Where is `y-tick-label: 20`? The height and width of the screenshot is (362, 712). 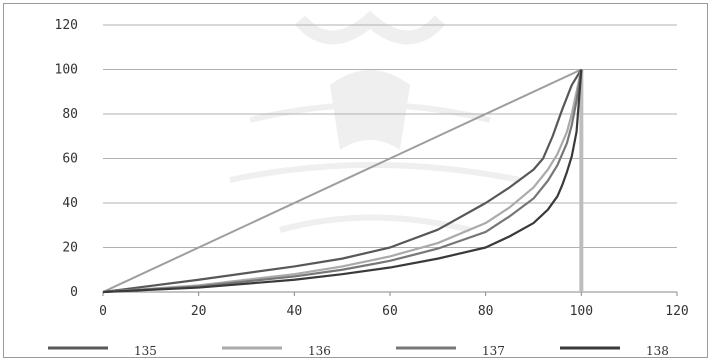
y-tick-label: 20 is located at coordinates (70, 248).